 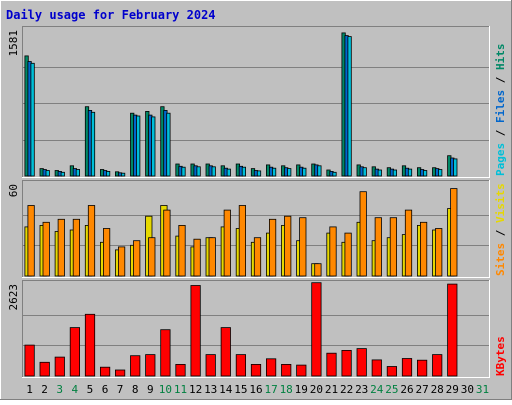 I want to click on day-label-5: 5, so click(x=90, y=389).